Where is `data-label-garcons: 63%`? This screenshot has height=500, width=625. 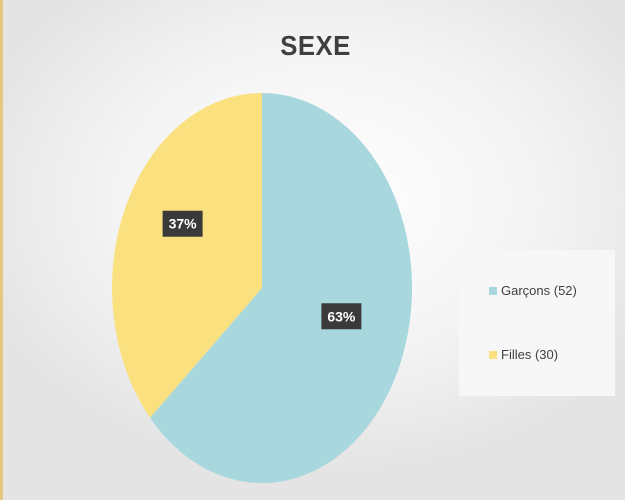
data-label-garcons: 63% is located at coordinates (341, 316).